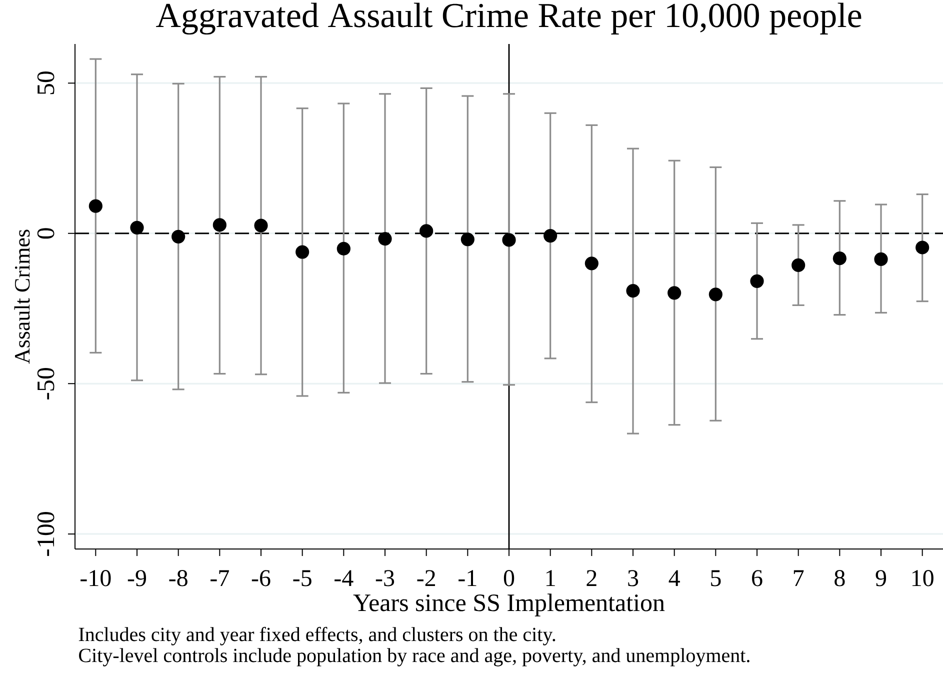 This screenshot has width=943, height=673. Describe the element at coordinates (509, 605) in the screenshot. I see `x-axis-title: Years since SS Implementation` at that location.